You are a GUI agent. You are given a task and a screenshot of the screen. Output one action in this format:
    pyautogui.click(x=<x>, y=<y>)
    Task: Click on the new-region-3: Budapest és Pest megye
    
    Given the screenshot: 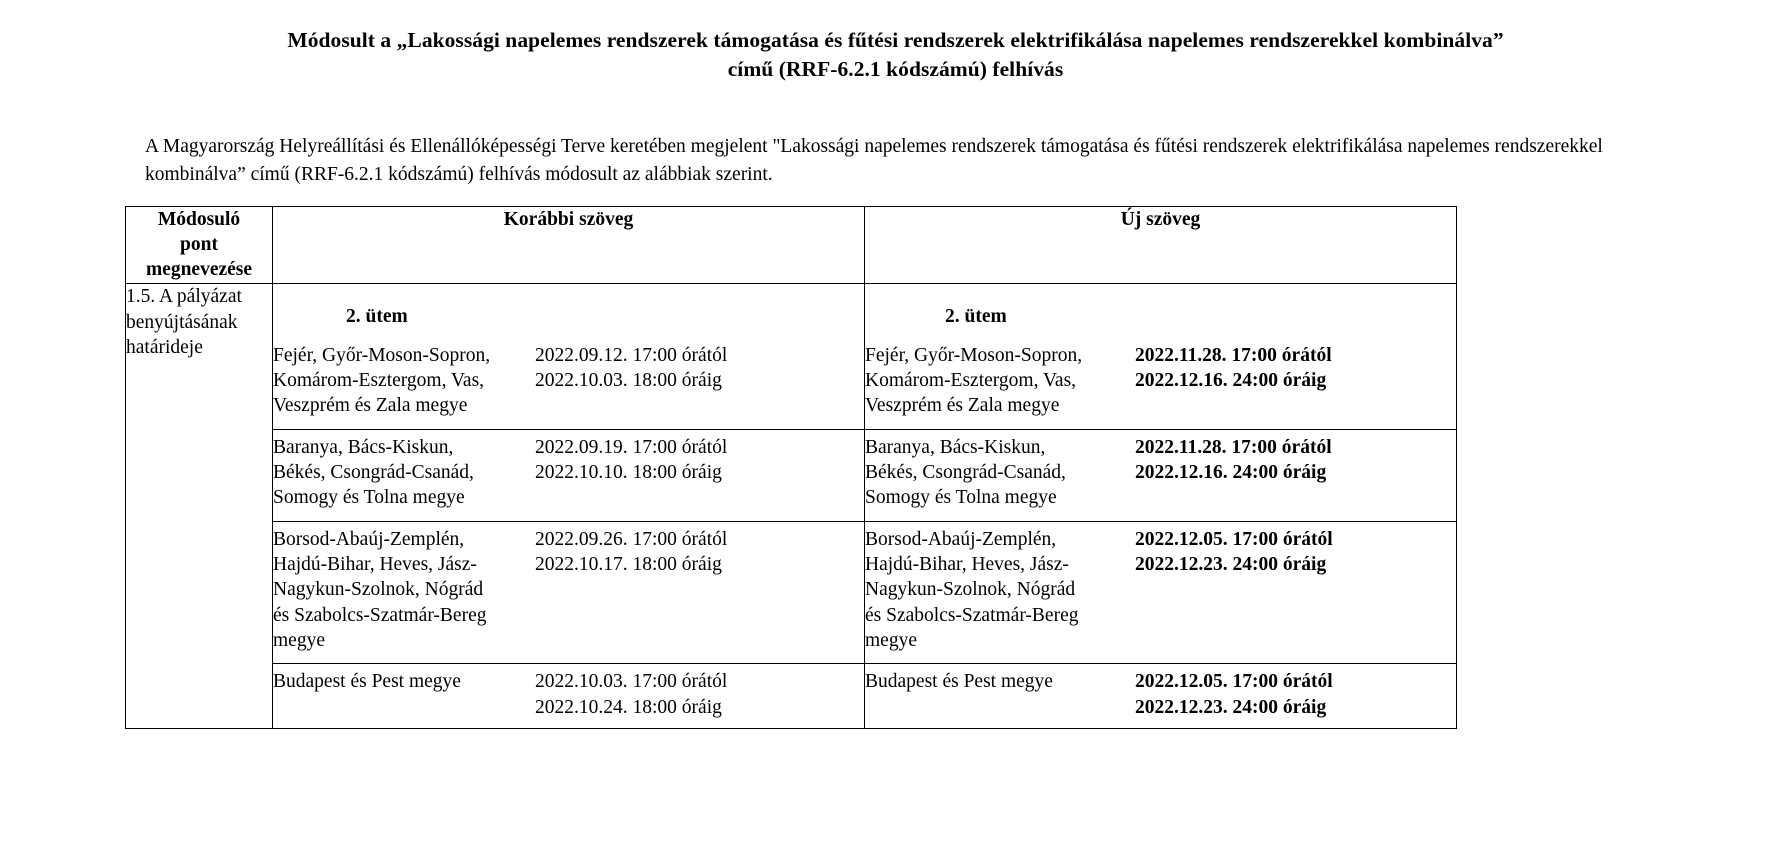 What is the action you would take?
    pyautogui.click(x=1000, y=696)
    